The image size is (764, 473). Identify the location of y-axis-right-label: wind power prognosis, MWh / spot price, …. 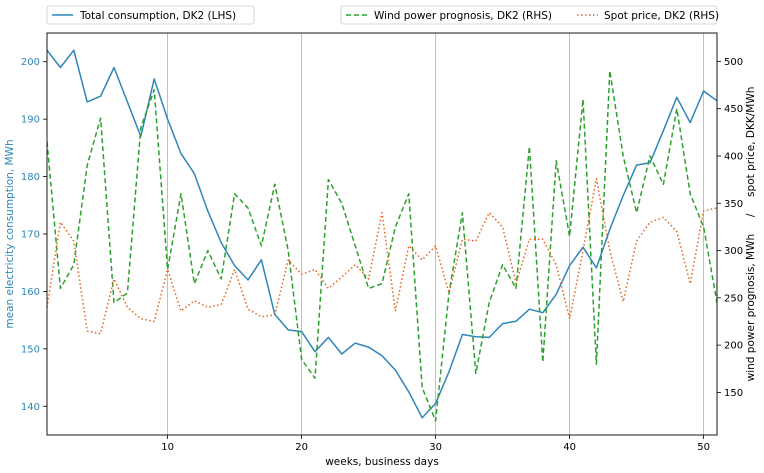
(751, 234).